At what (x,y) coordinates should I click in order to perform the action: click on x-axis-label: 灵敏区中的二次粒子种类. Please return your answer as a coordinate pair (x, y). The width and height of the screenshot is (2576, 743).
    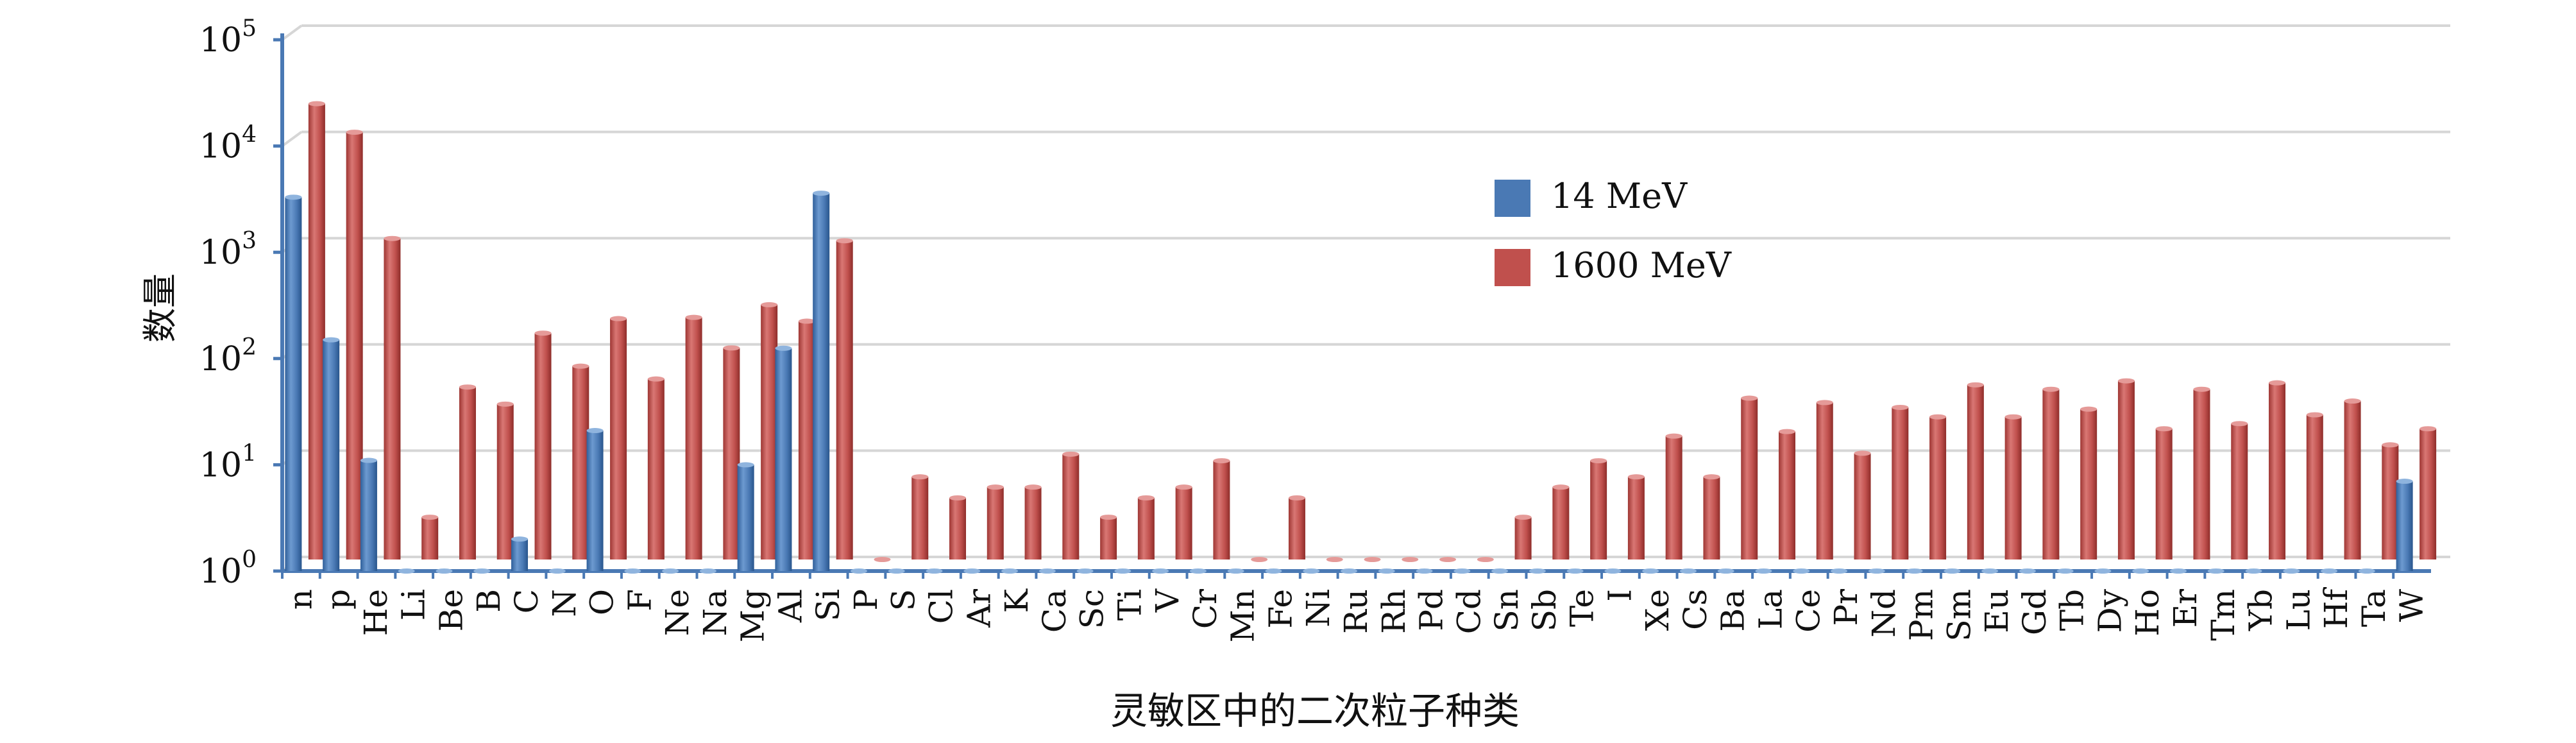
    Looking at the image, I should click on (1315, 711).